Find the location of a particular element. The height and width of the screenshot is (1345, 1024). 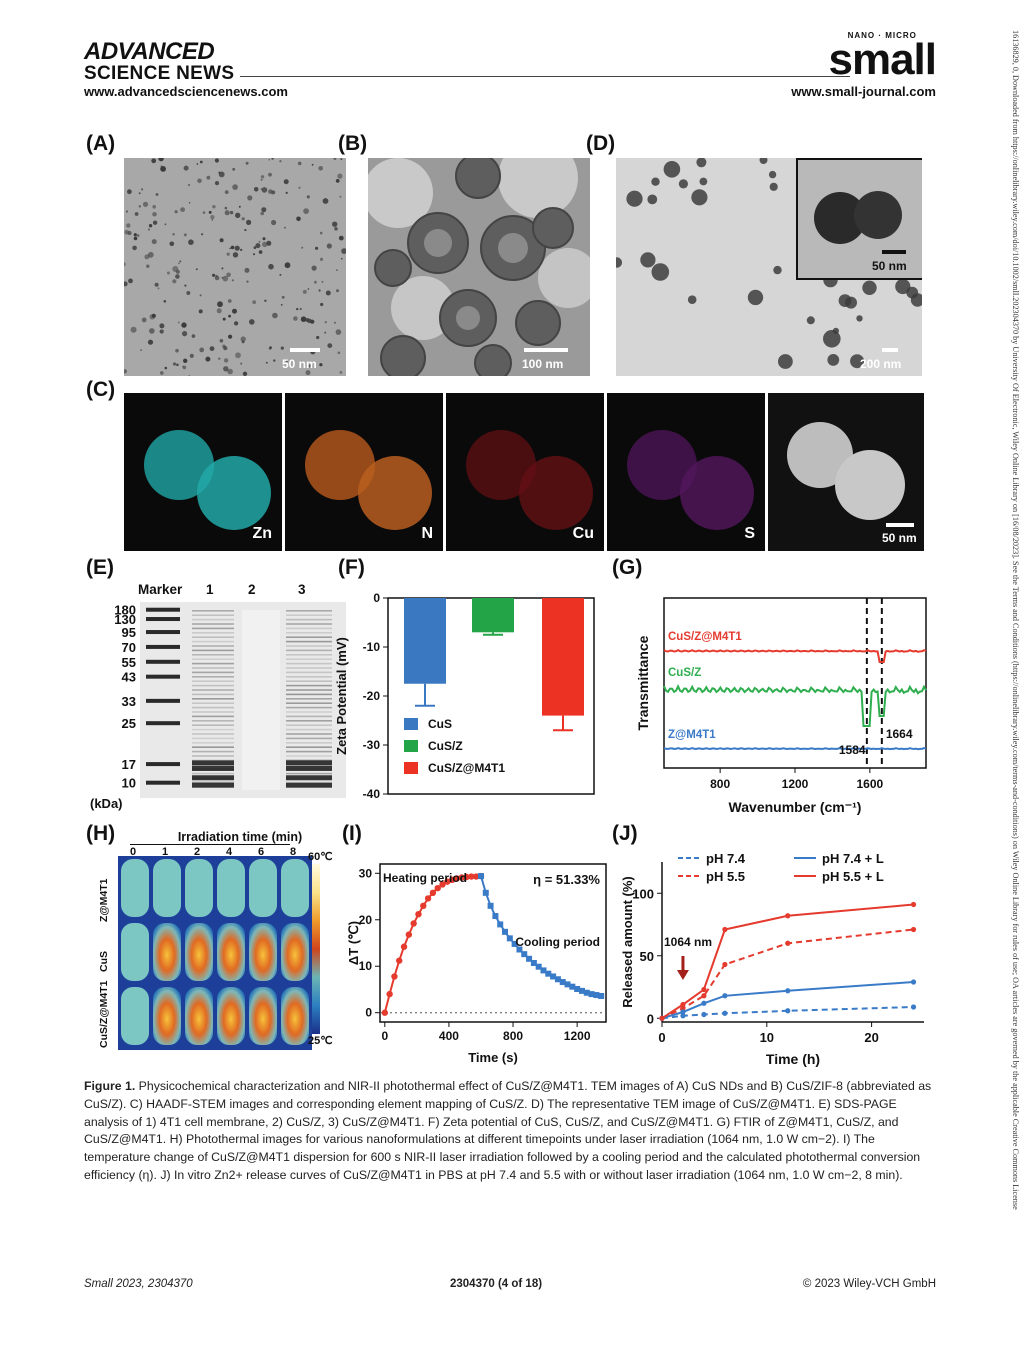

thermal-tubes is located at coordinates (215, 953).